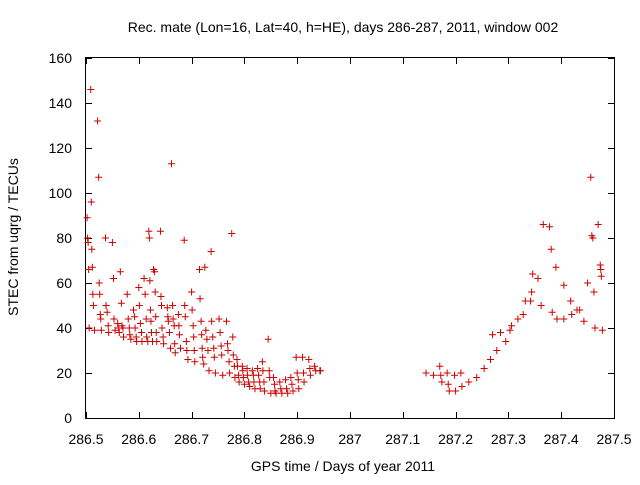 This screenshot has width=640, height=485. What do you see at coordinates (455, 439) in the screenshot?
I see `x-tick-label: 287.2` at bounding box center [455, 439].